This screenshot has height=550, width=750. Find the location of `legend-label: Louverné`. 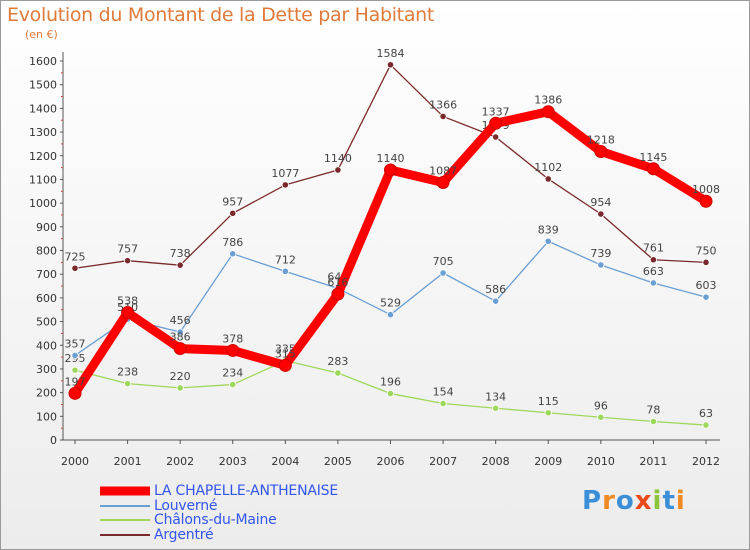

legend-label: Louverné is located at coordinates (186, 505).